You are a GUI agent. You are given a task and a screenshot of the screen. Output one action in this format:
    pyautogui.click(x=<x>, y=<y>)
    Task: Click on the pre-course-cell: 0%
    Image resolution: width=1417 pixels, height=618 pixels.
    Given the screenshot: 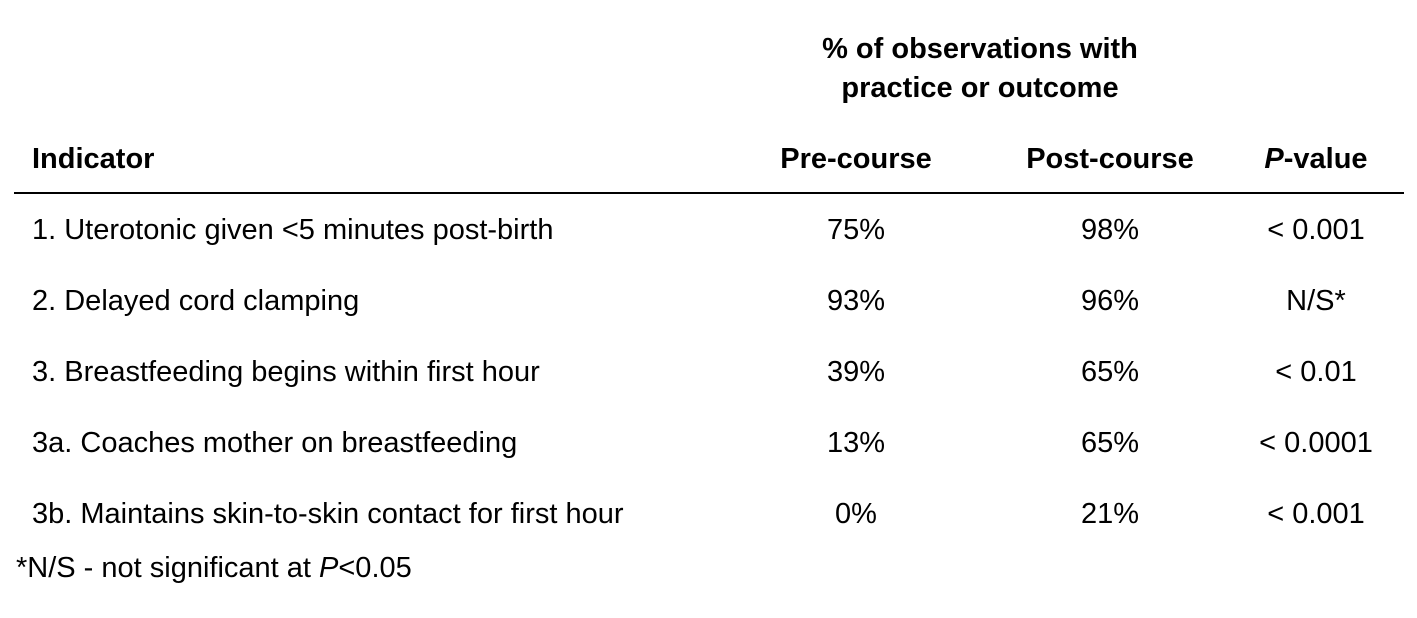 What is the action you would take?
    pyautogui.click(x=856, y=514)
    